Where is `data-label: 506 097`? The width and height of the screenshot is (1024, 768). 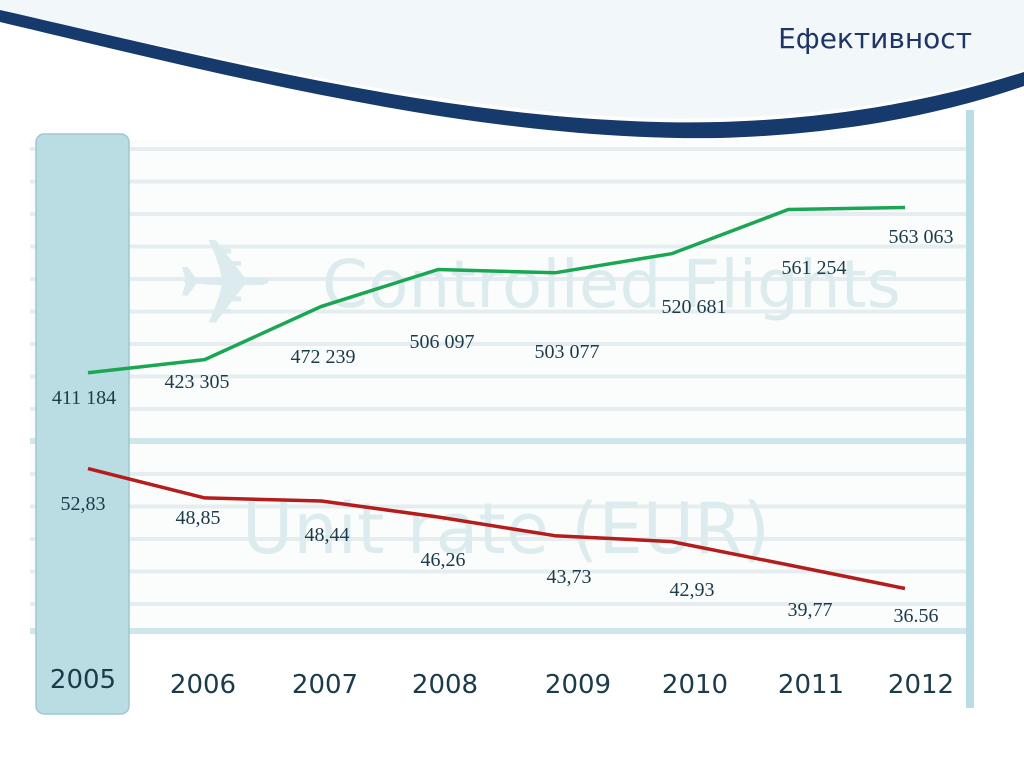 data-label: 506 097 is located at coordinates (442, 342).